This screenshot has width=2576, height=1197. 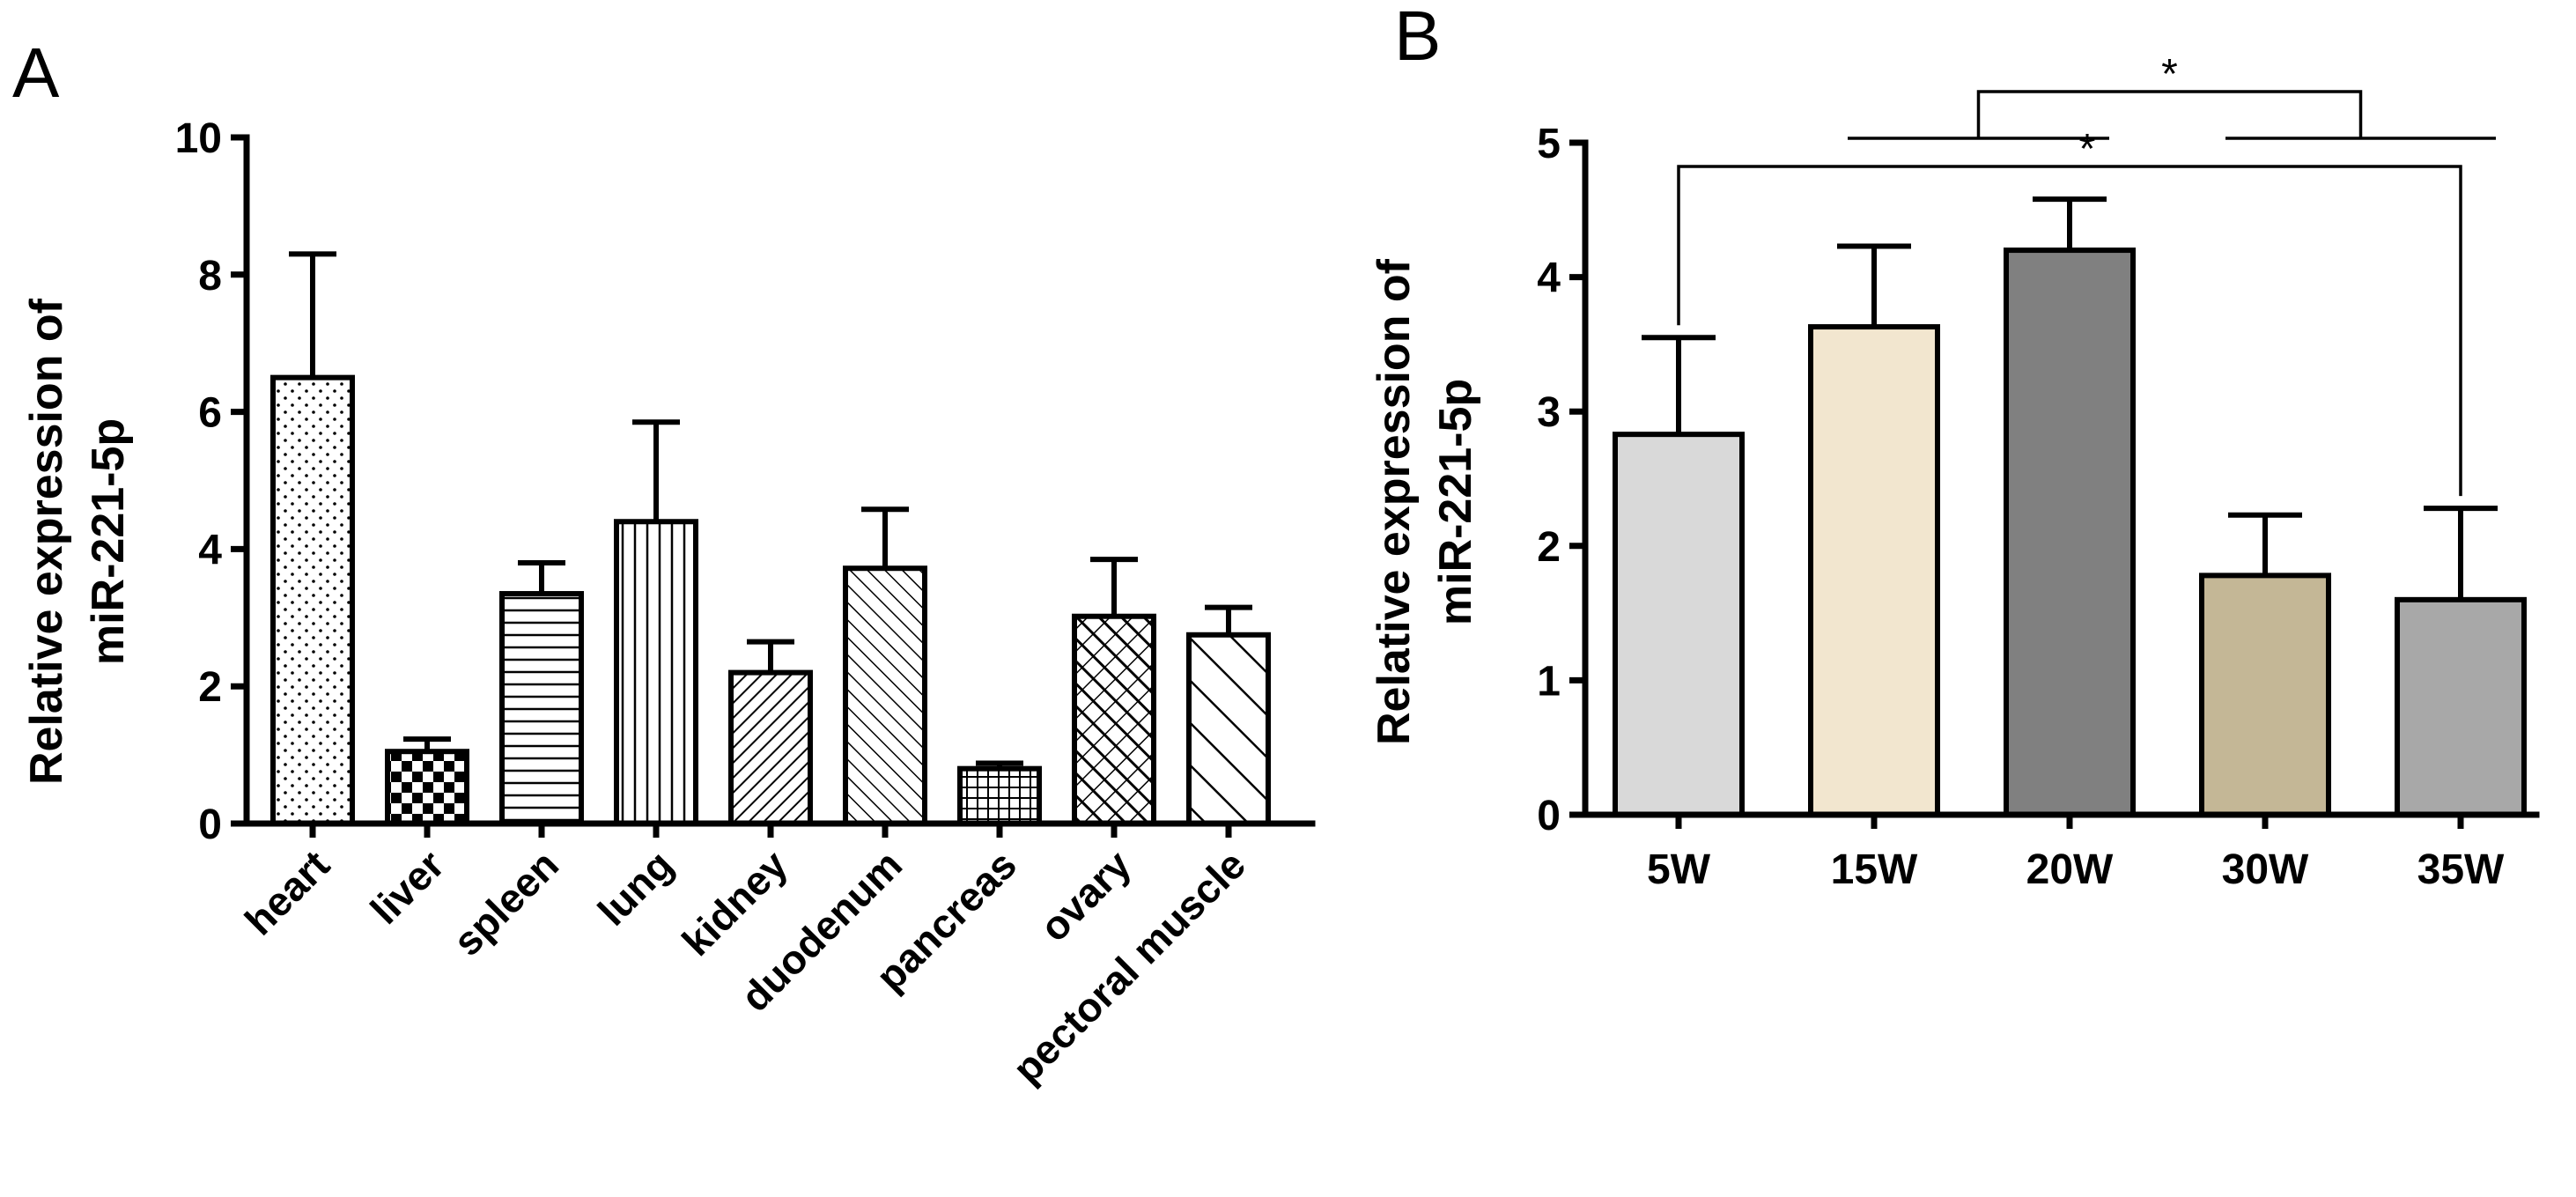 What do you see at coordinates (2070, 223) in the screenshot?
I see `error-bar-20w` at bounding box center [2070, 223].